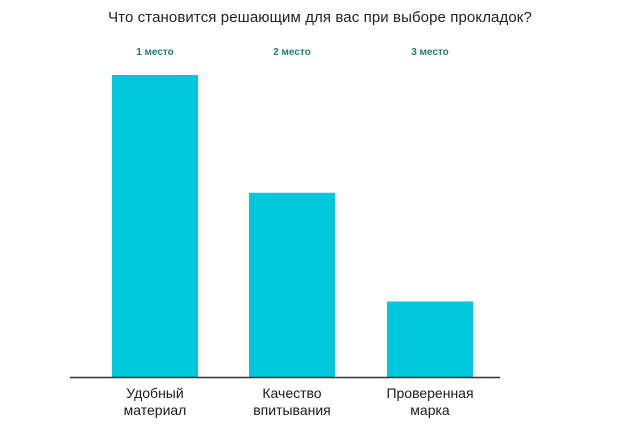 Image resolution: width=640 pixels, height=427 pixels. Describe the element at coordinates (292, 52) in the screenshot. I see `rank-label-2: 2 место` at that location.